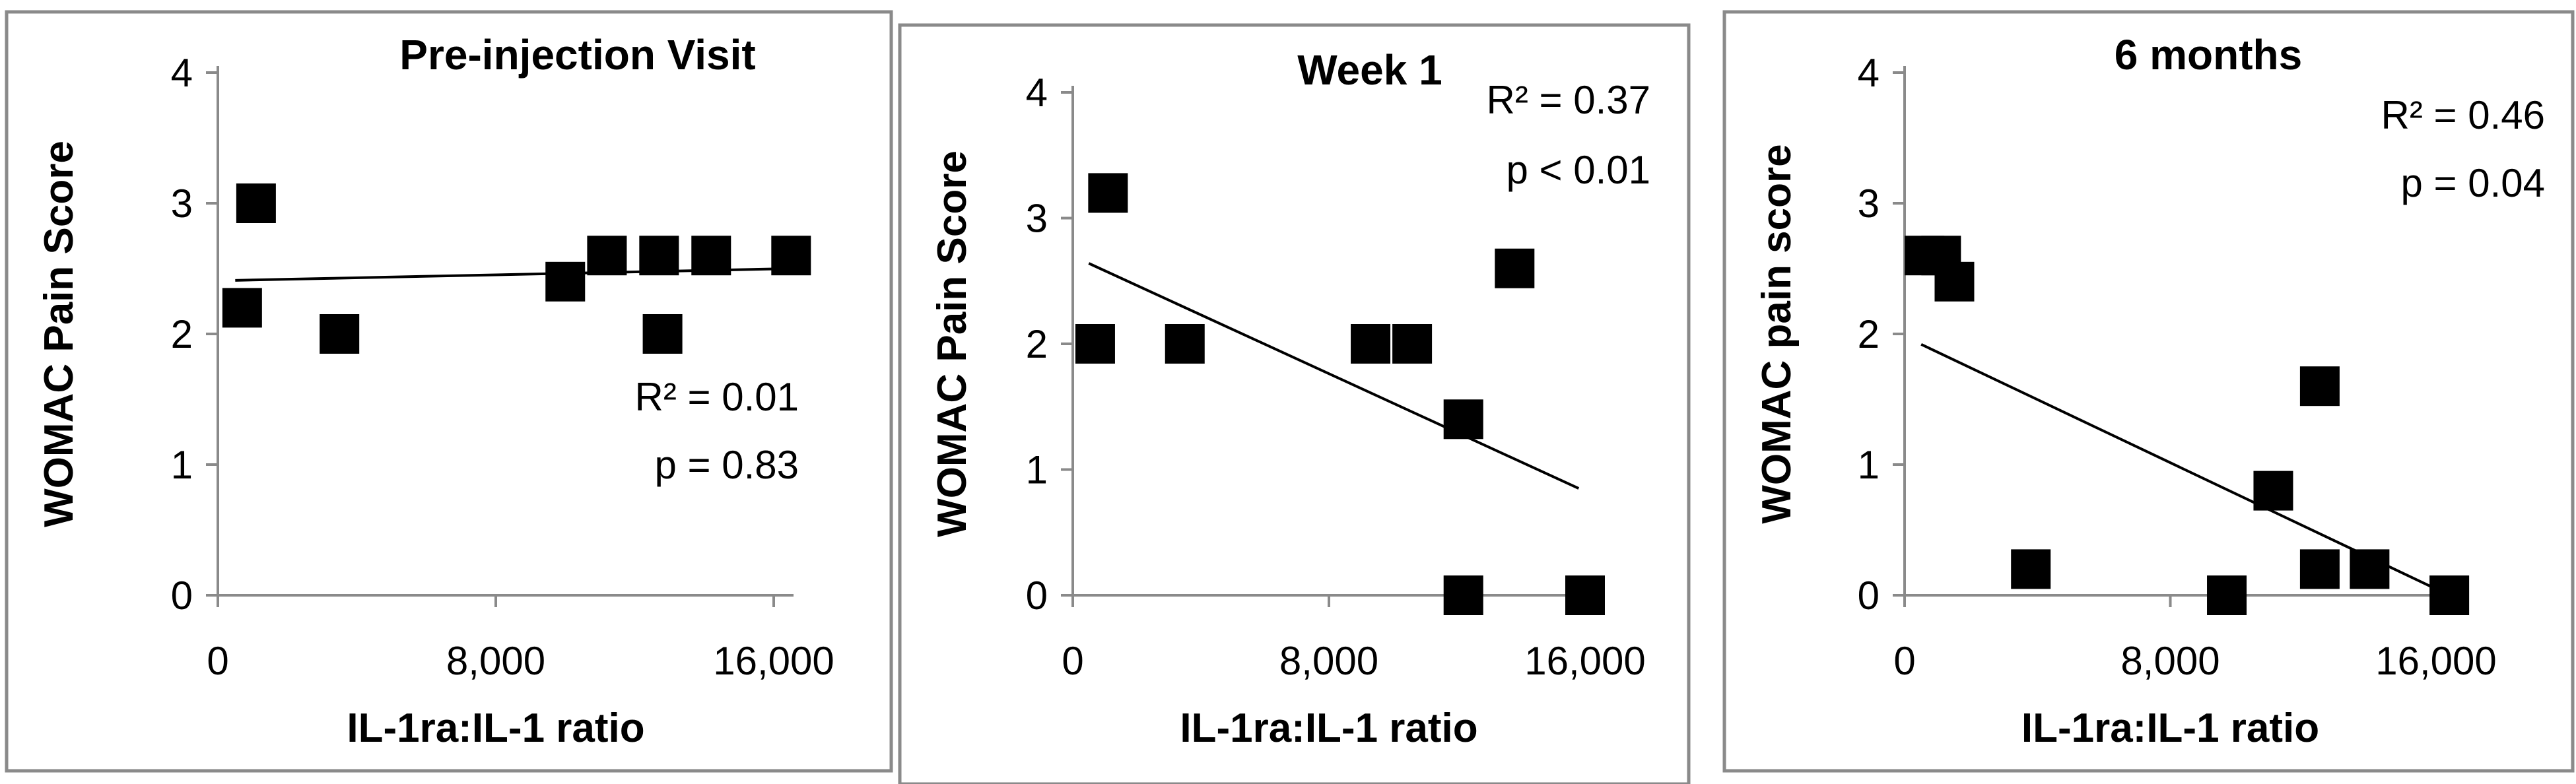  I want to click on p-value-label: p = 0.04, so click(2472, 183).